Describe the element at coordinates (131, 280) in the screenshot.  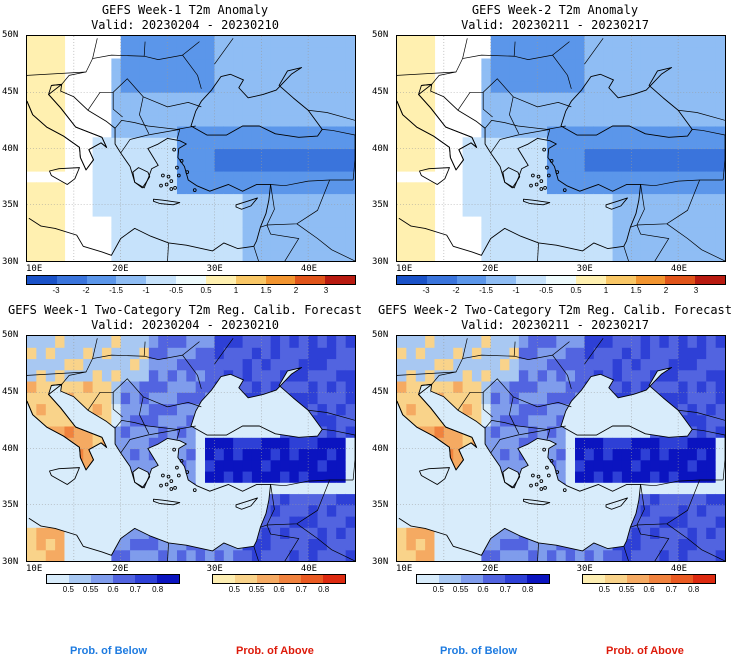
I see `colorbar-swatch` at that location.